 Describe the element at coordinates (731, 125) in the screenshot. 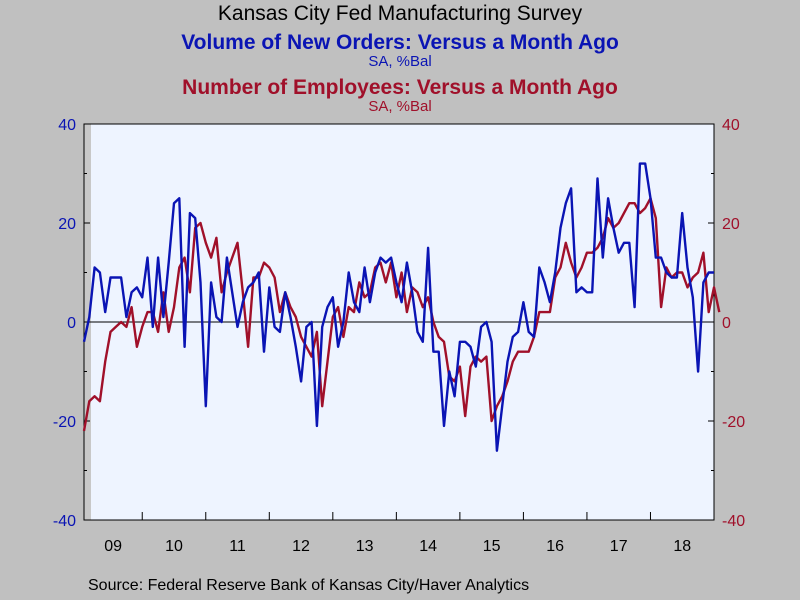

I see `y-tick-label-right: 40` at that location.